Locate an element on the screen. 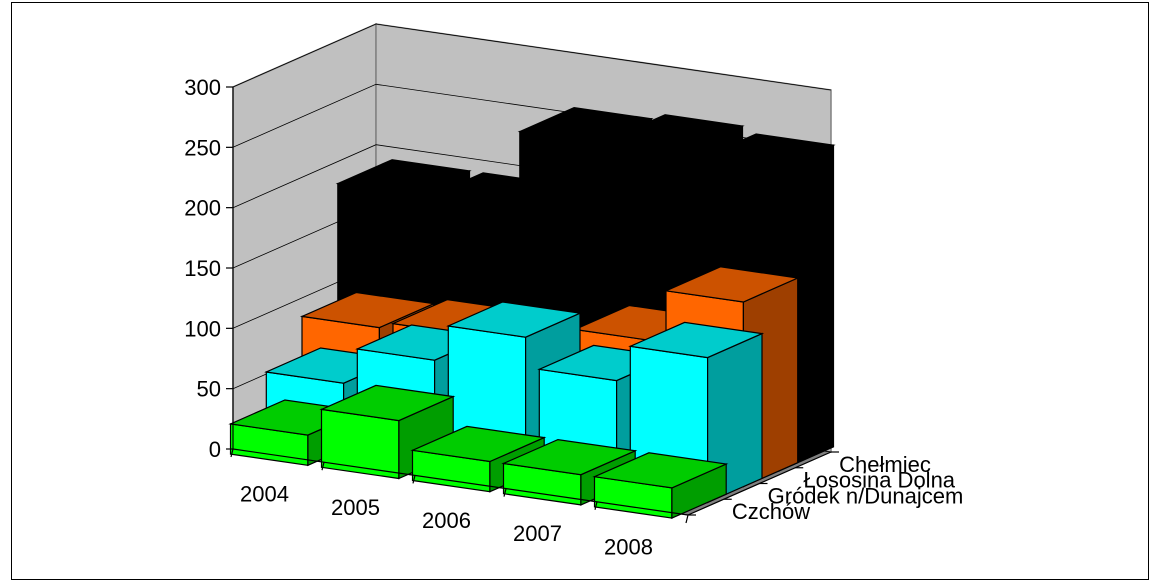  series-label: Łososina Dolna is located at coordinates (879, 480).